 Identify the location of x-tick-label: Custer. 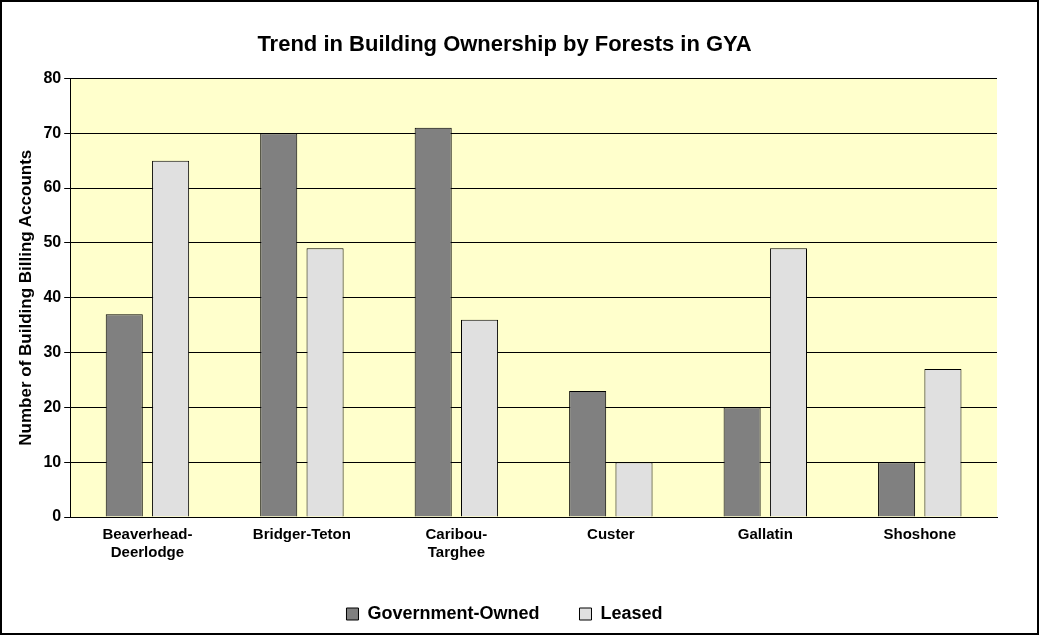
(611, 534).